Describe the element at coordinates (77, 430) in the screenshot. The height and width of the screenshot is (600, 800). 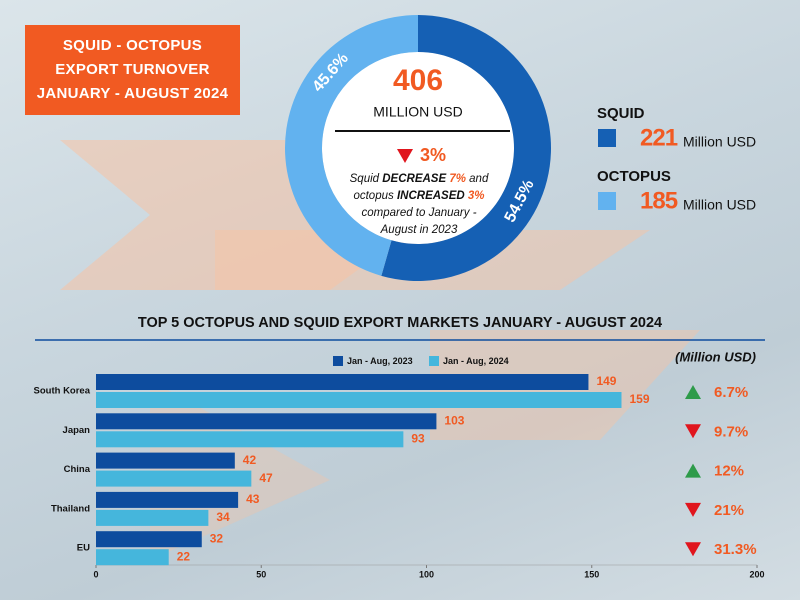
I see `y-tick-label: Japan` at that location.